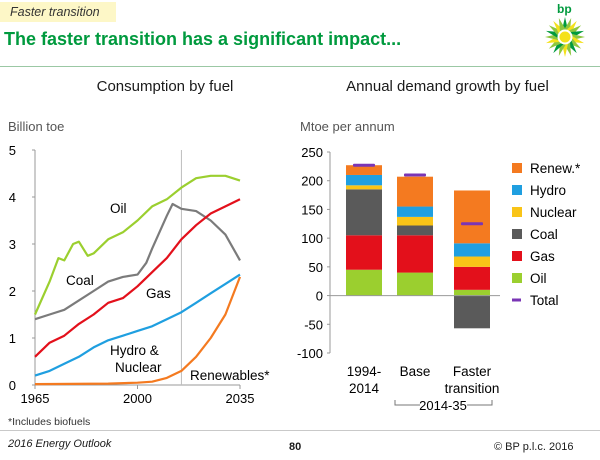 This screenshot has width=600, height=460. Describe the element at coordinates (517, 212) in the screenshot. I see `legend-swatch-nuclear` at that location.